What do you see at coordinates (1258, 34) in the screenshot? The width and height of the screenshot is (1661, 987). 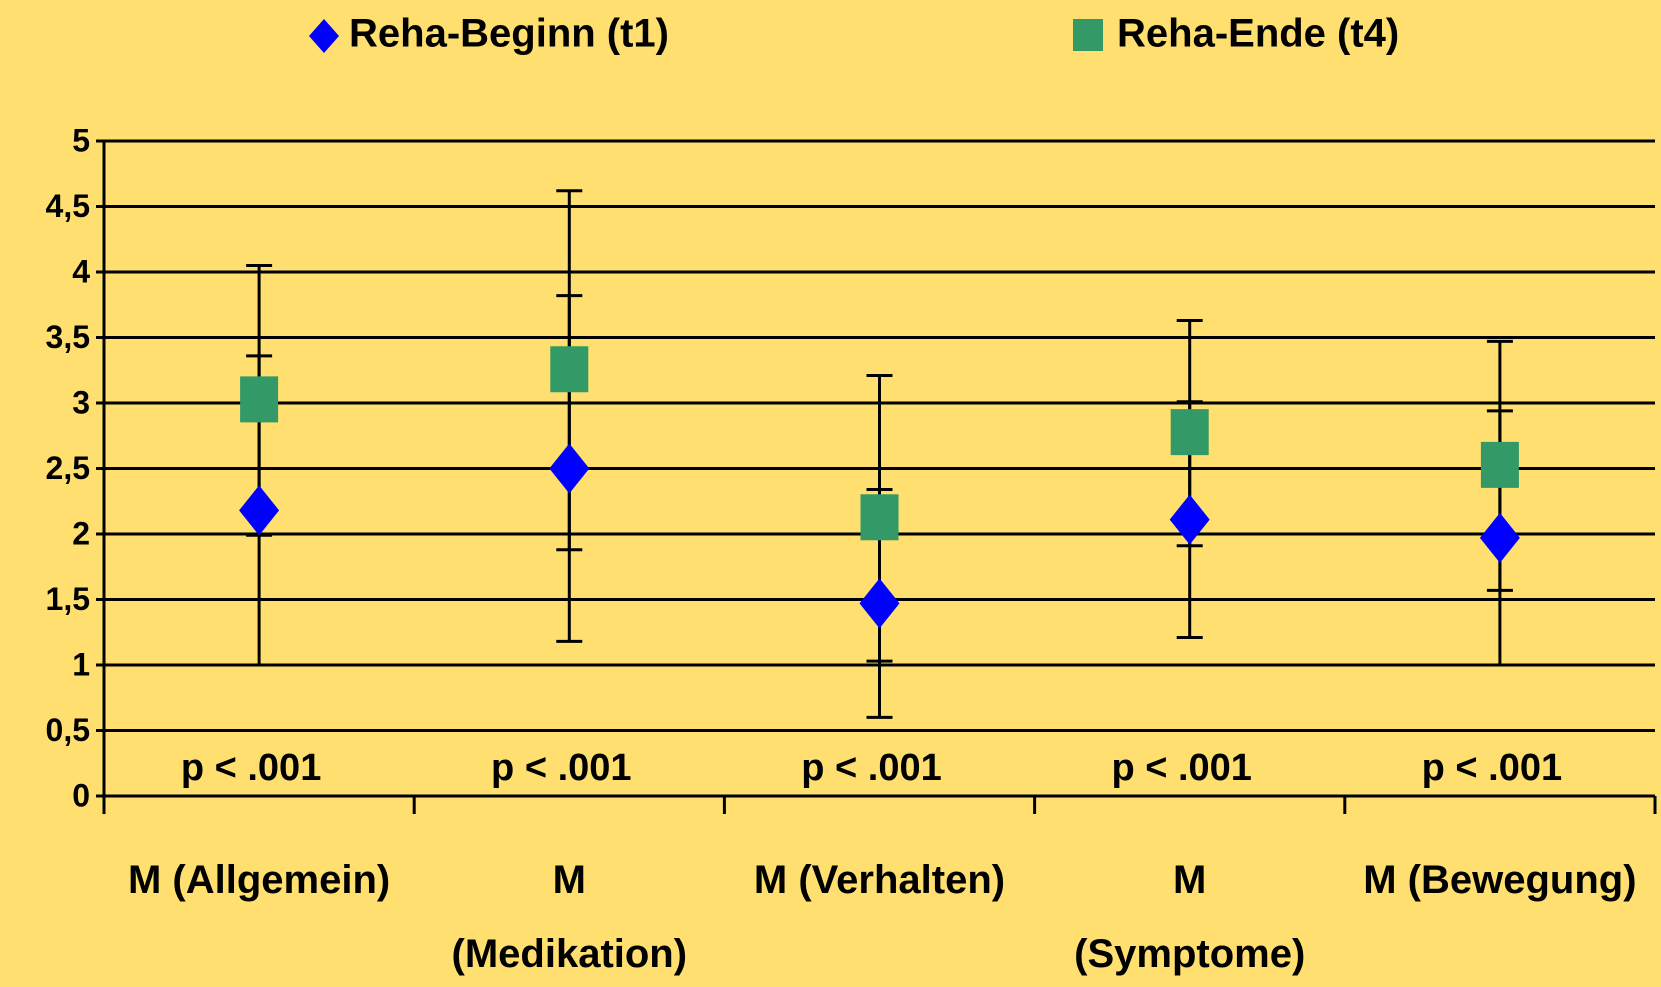 I see `legend-label: Reha-Ende (t4)` at bounding box center [1258, 34].